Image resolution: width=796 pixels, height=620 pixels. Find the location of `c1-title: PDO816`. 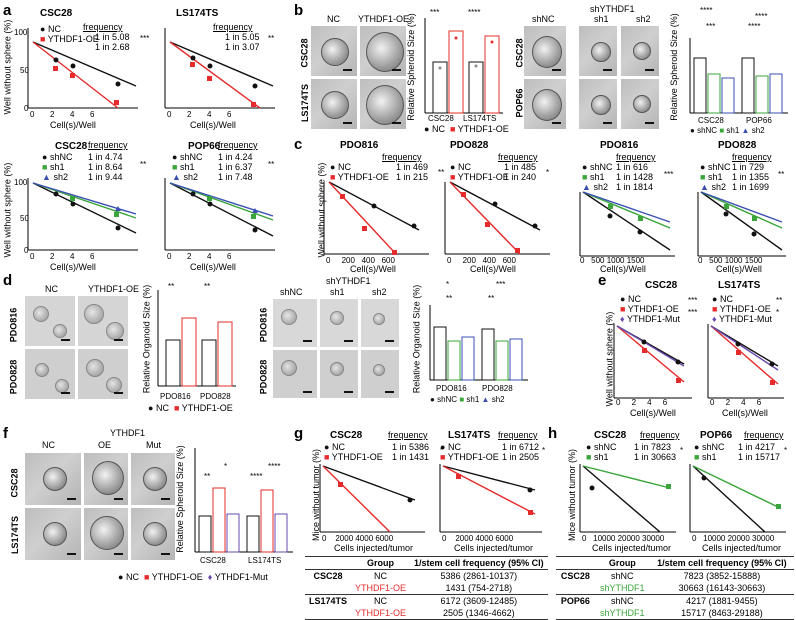

c1-title: PDO816 is located at coordinates (359, 145).